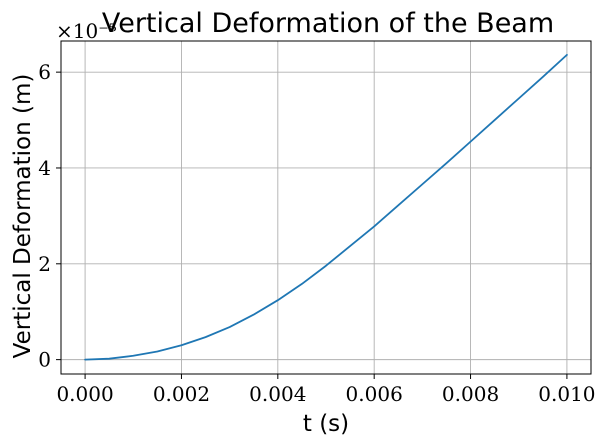  What do you see at coordinates (44, 360) in the screenshot?
I see `y-tick-label: 0` at bounding box center [44, 360].